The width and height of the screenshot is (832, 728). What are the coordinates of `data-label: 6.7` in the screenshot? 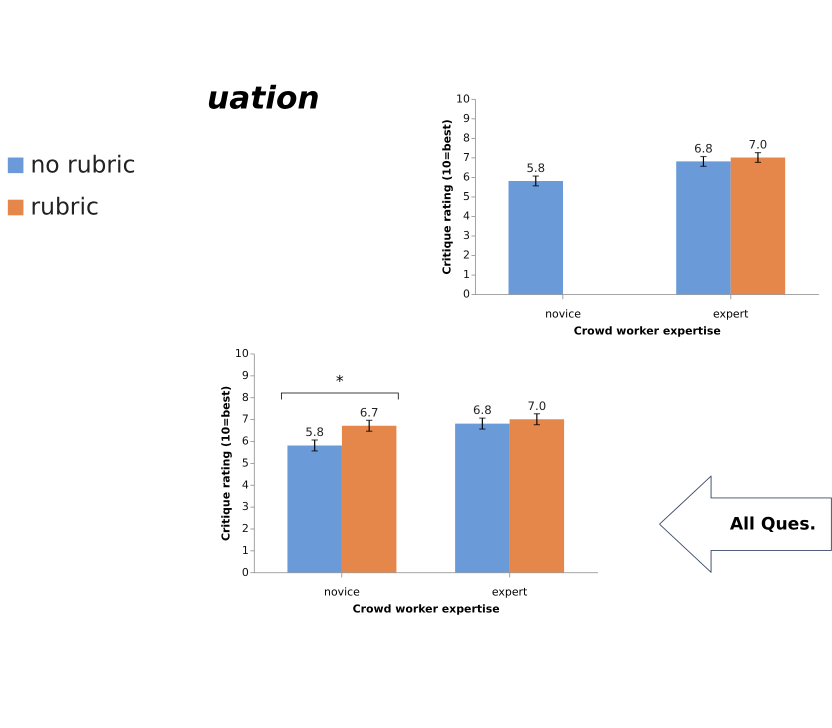 It's located at (369, 412).